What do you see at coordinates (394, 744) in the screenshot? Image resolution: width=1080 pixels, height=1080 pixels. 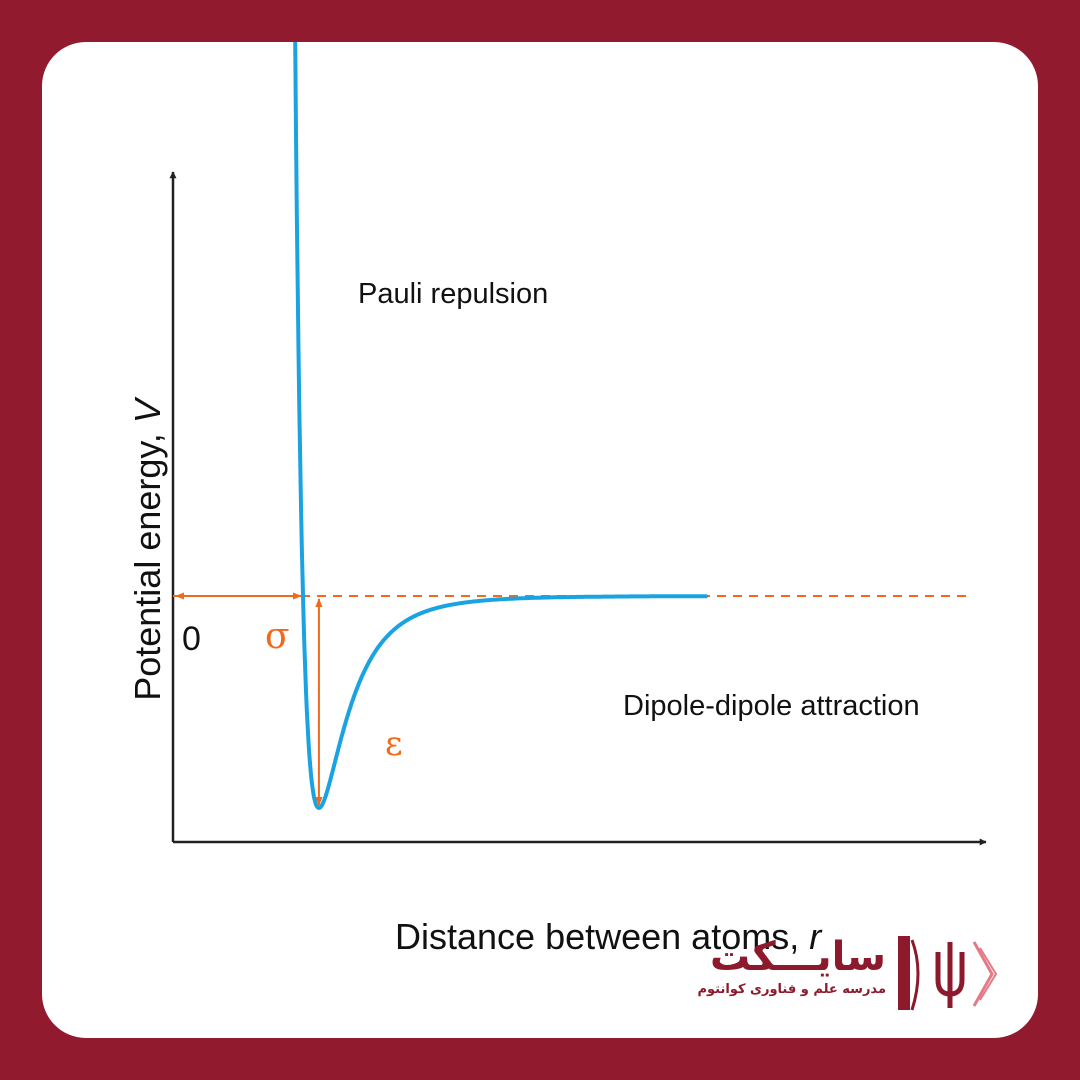 I see `epsilon-label: ε` at bounding box center [394, 744].